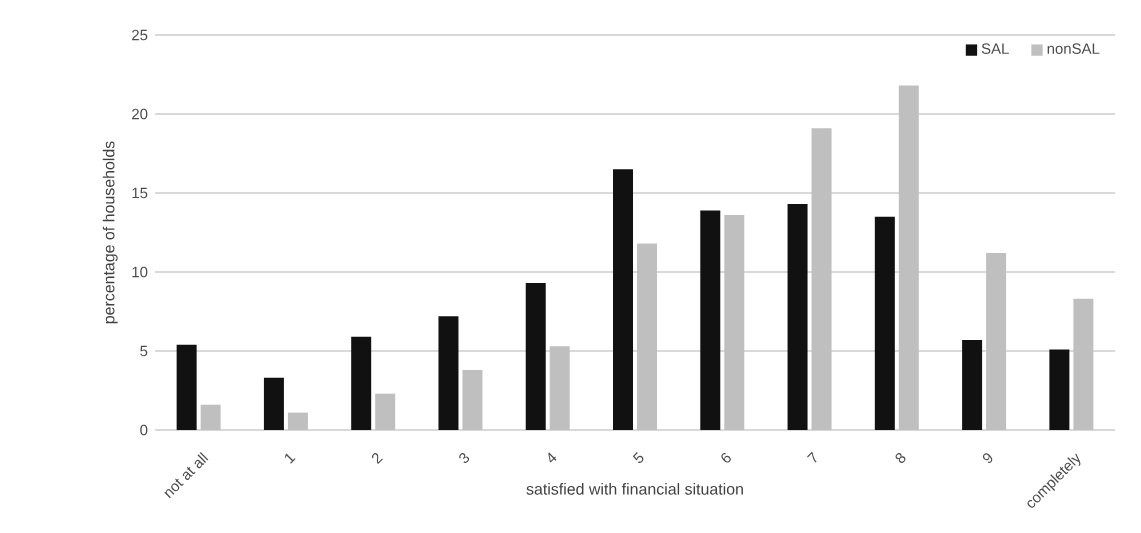 This screenshot has width=1141, height=533. What do you see at coordinates (140, 114) in the screenshot?
I see `y-tick-label: 20` at bounding box center [140, 114].